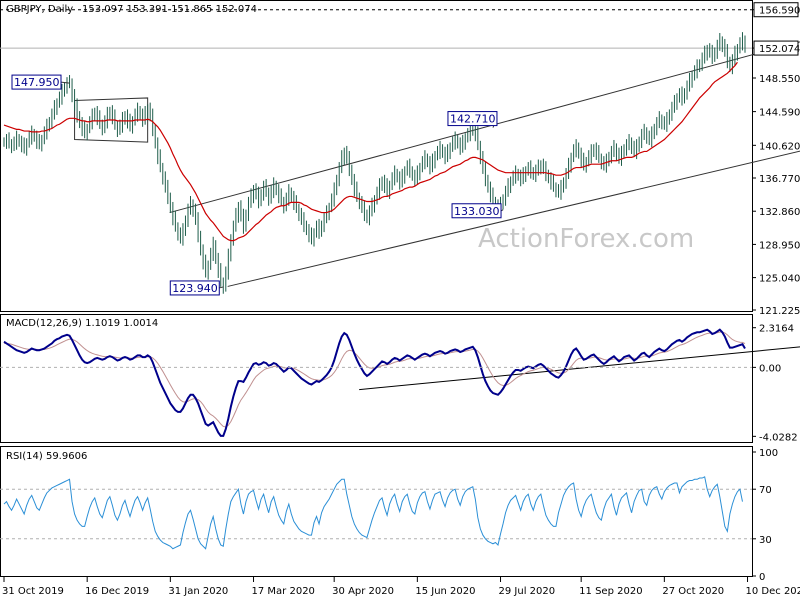 The width and height of the screenshot is (800, 600). What do you see at coordinates (586, 239) in the screenshot?
I see `watermark: ActionForex.com` at bounding box center [586, 239].